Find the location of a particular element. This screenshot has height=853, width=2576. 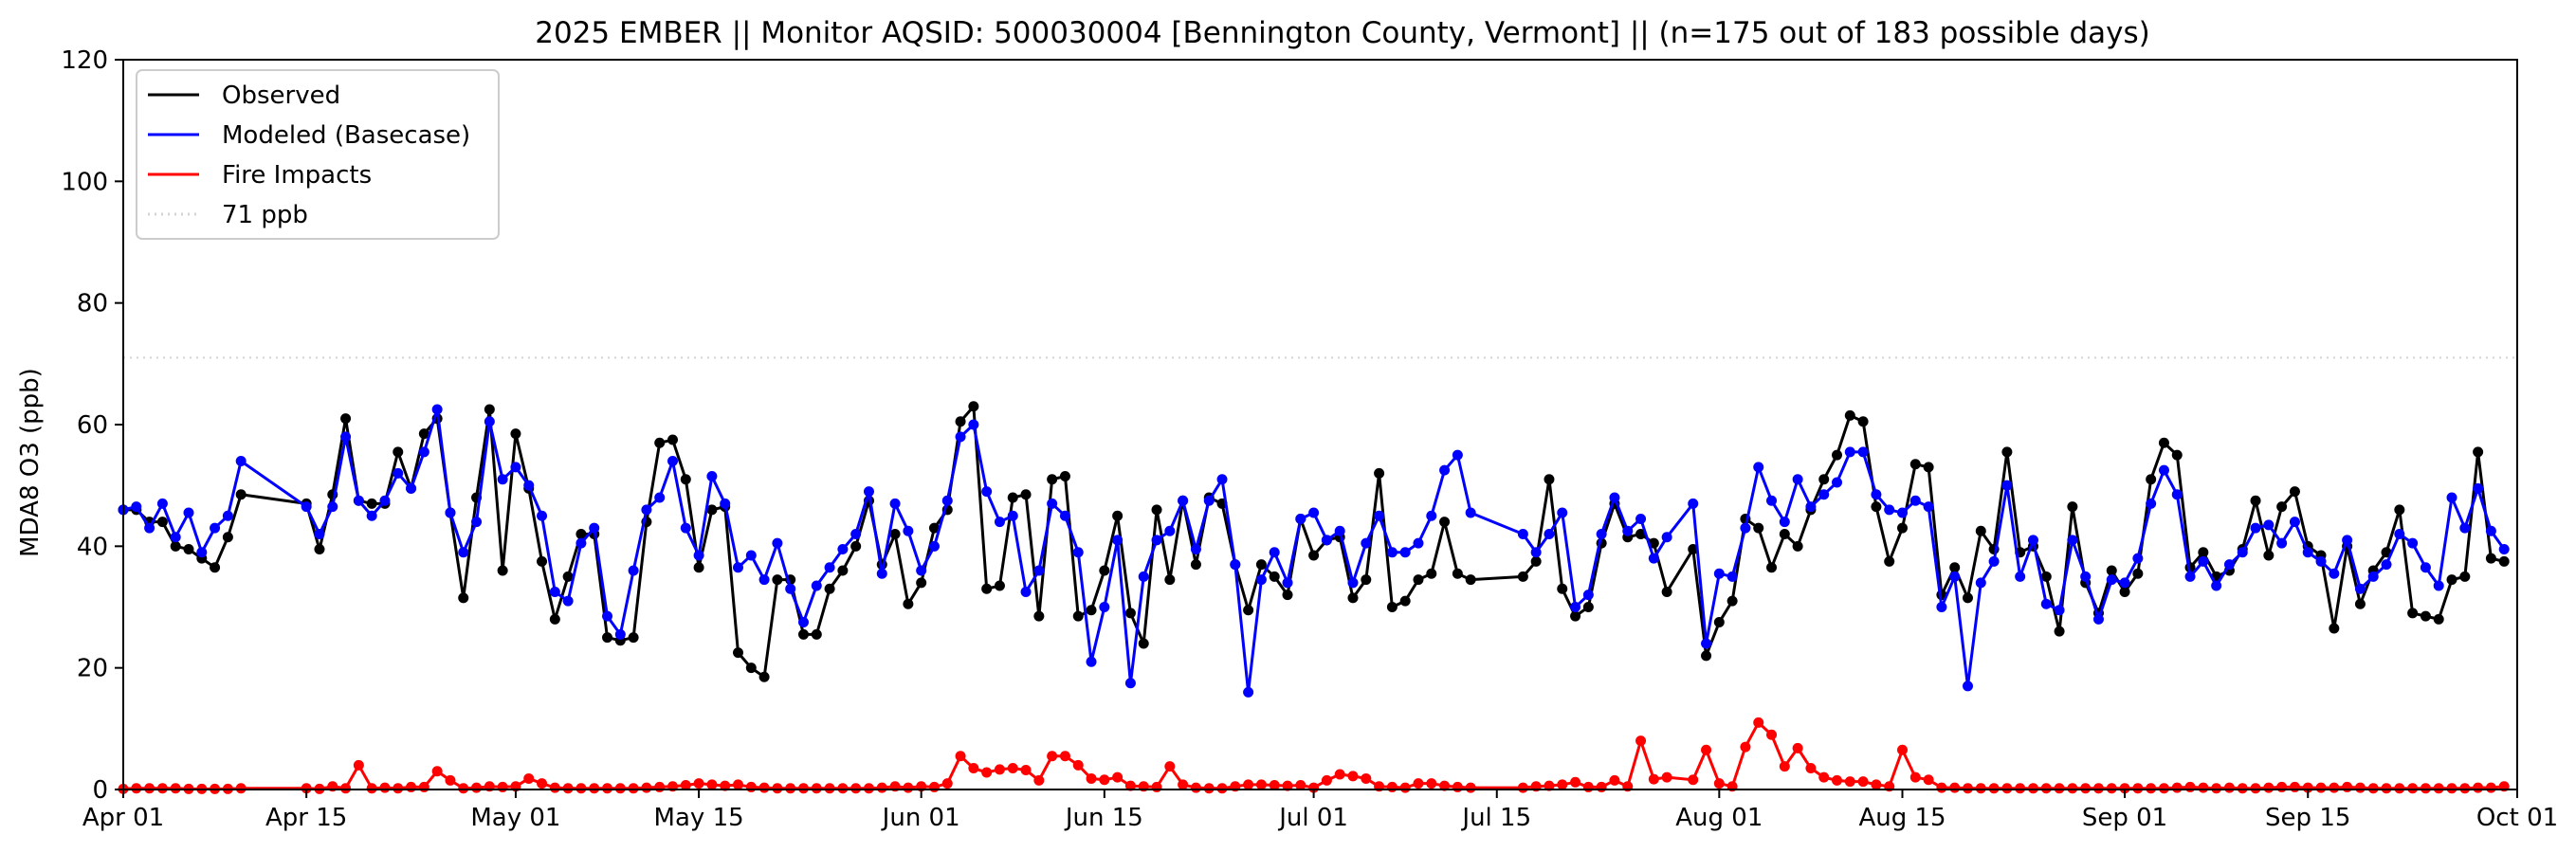

x-tick-label: Jul 01 is located at coordinates (1312, 818).